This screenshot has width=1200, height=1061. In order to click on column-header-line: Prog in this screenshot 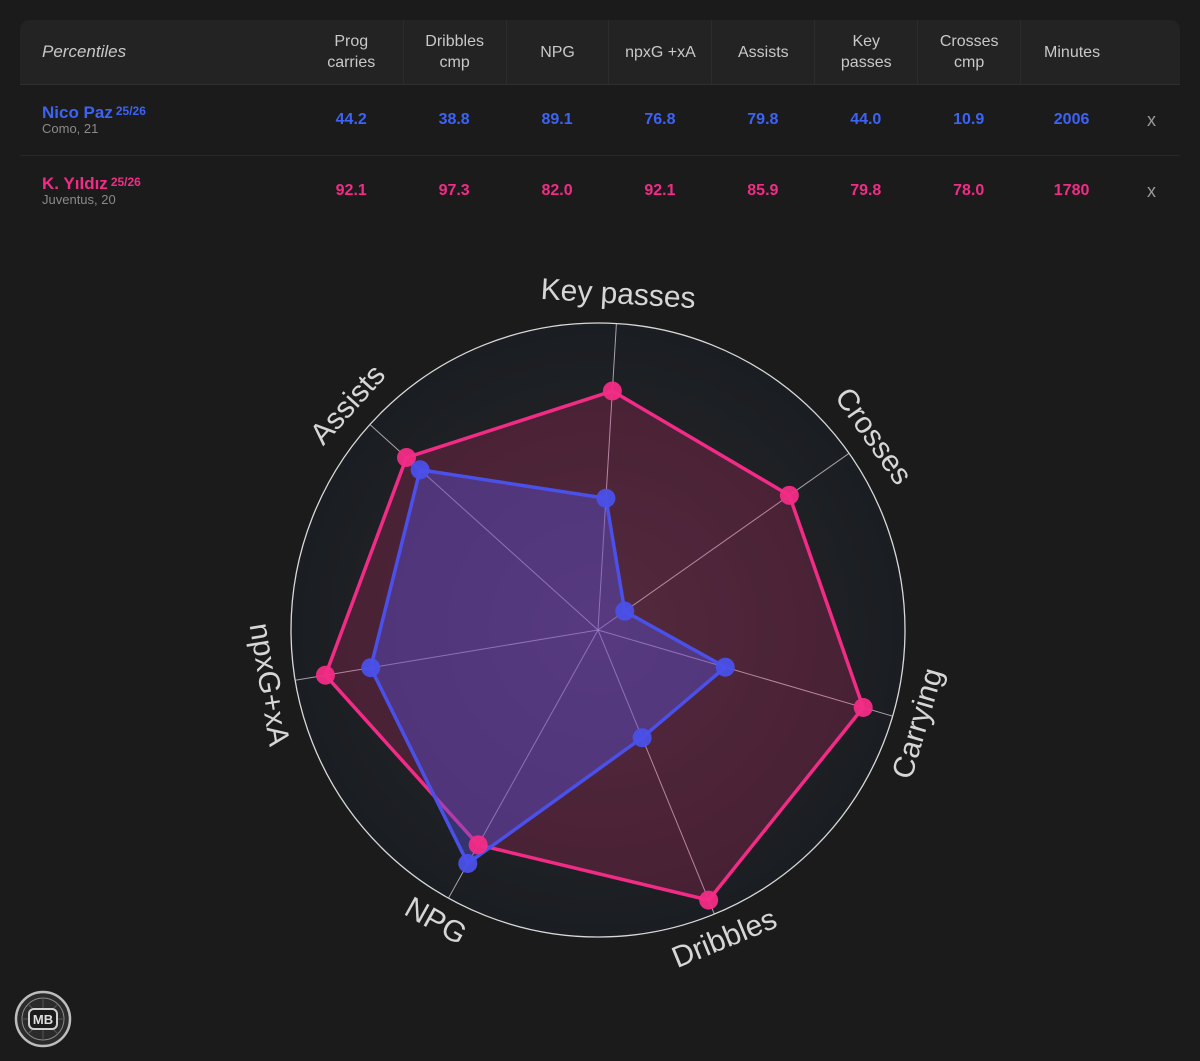, I will do `click(351, 41)`.